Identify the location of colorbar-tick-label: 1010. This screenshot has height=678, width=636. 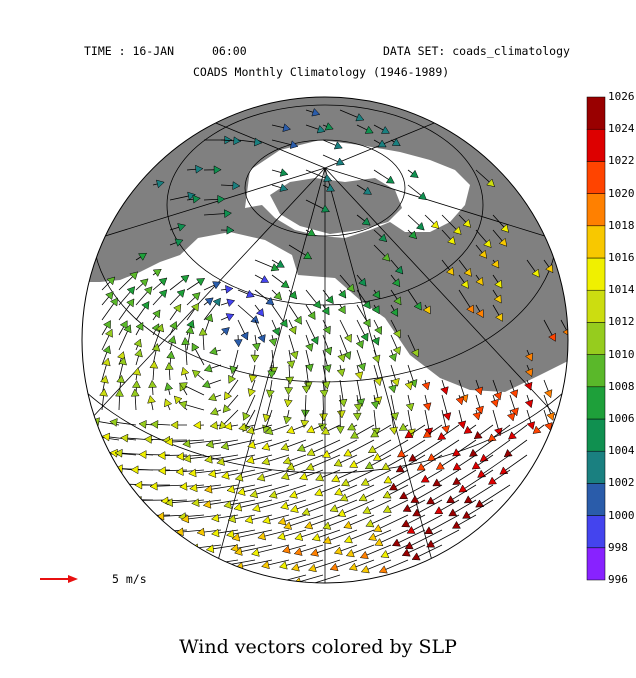
(621, 354).